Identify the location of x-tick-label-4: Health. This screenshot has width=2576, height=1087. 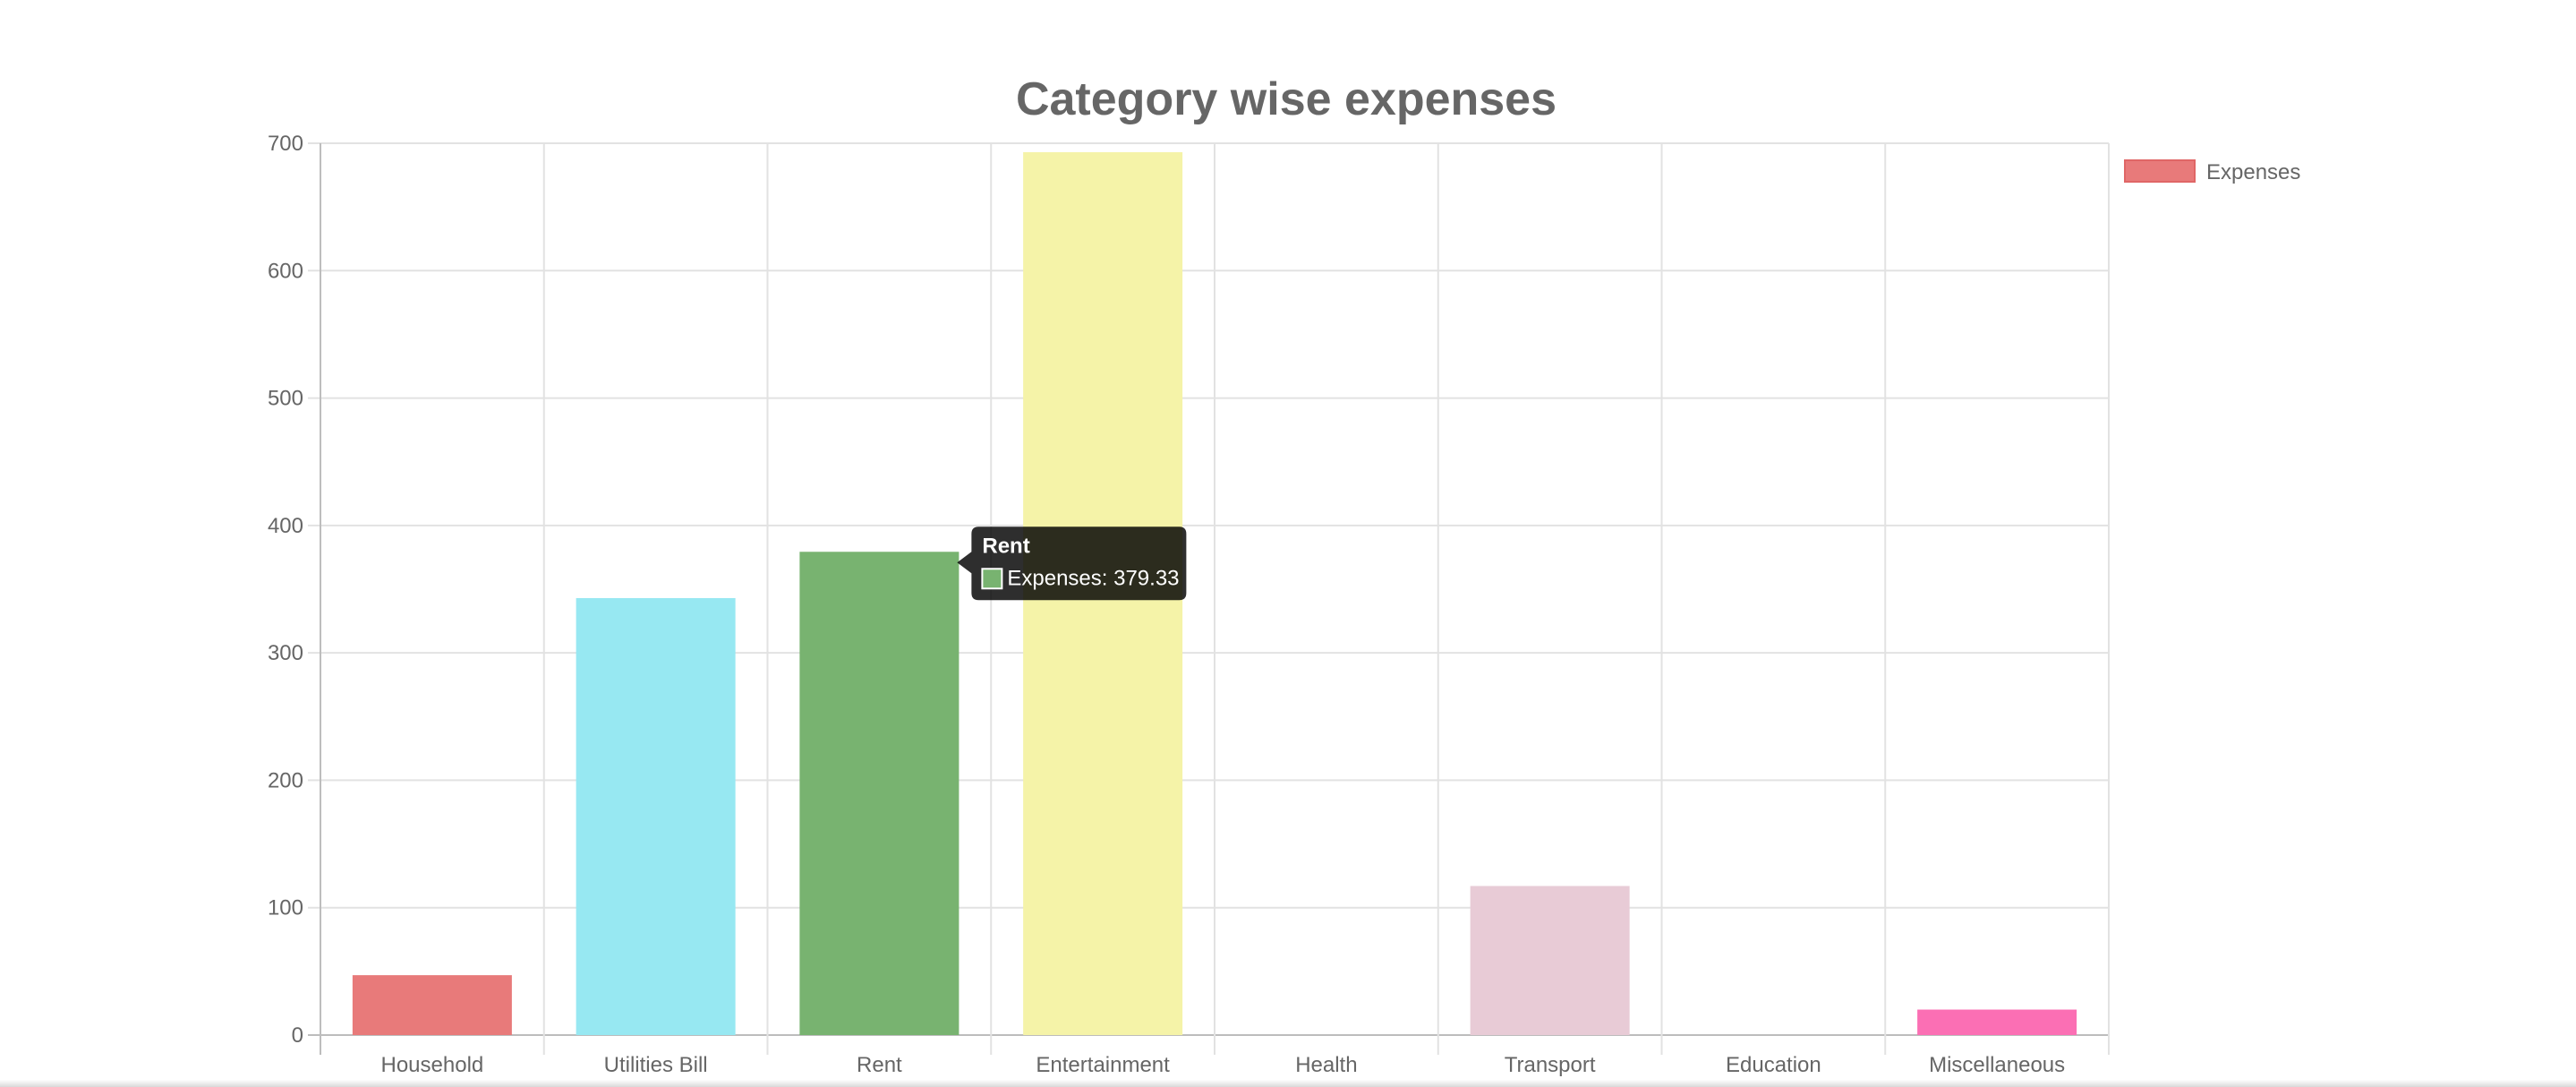
(1326, 1065).